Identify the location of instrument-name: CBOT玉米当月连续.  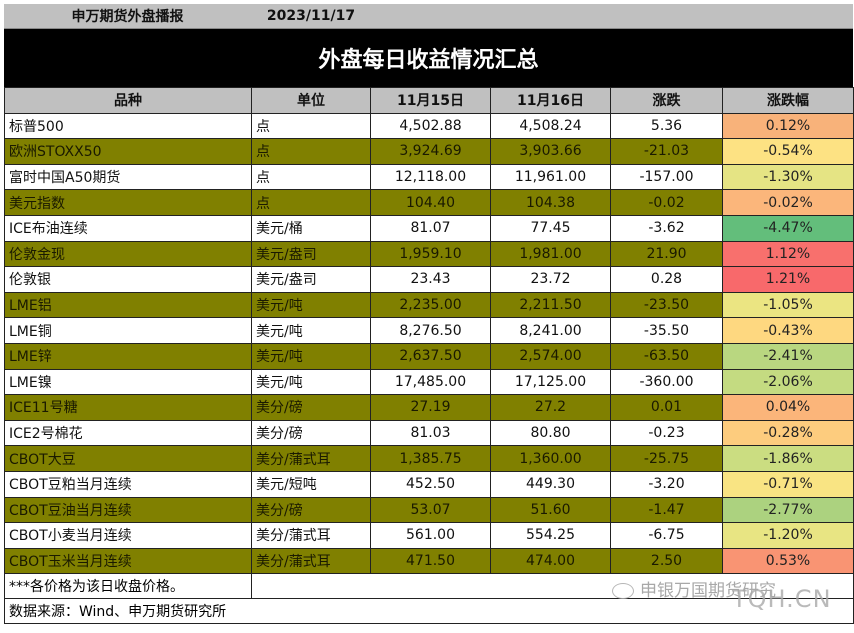
(128, 561).